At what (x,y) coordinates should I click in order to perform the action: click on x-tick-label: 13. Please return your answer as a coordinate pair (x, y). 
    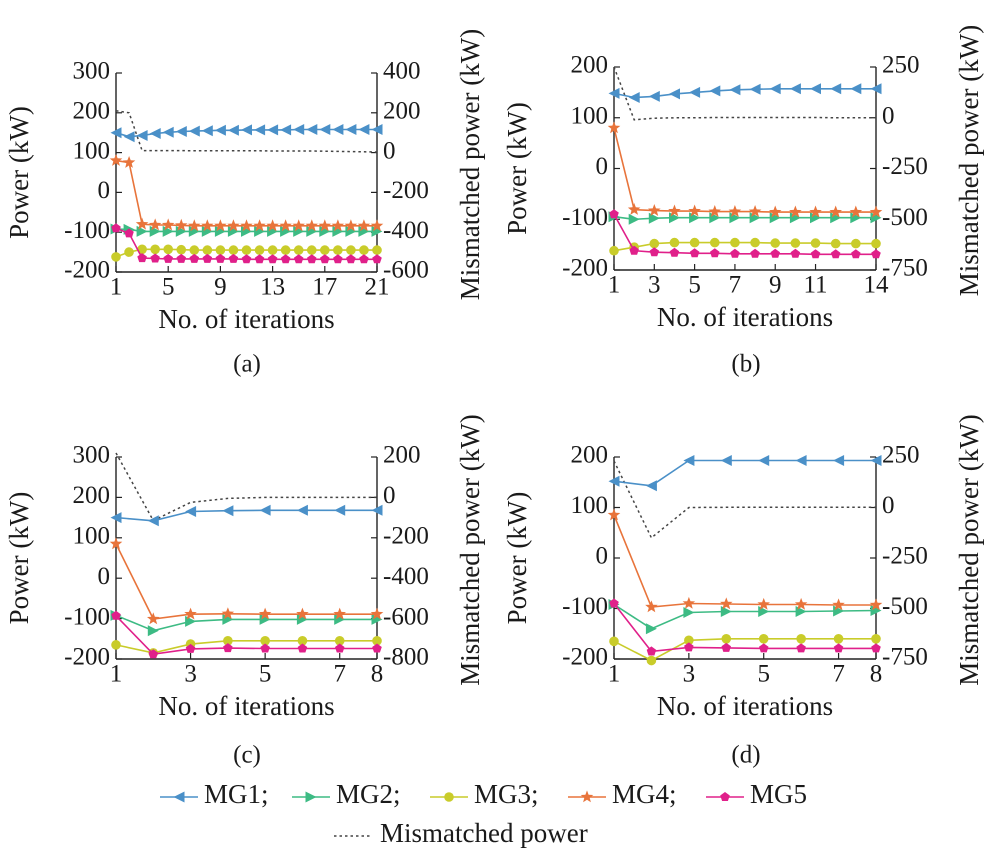
    Looking at the image, I should click on (272, 287).